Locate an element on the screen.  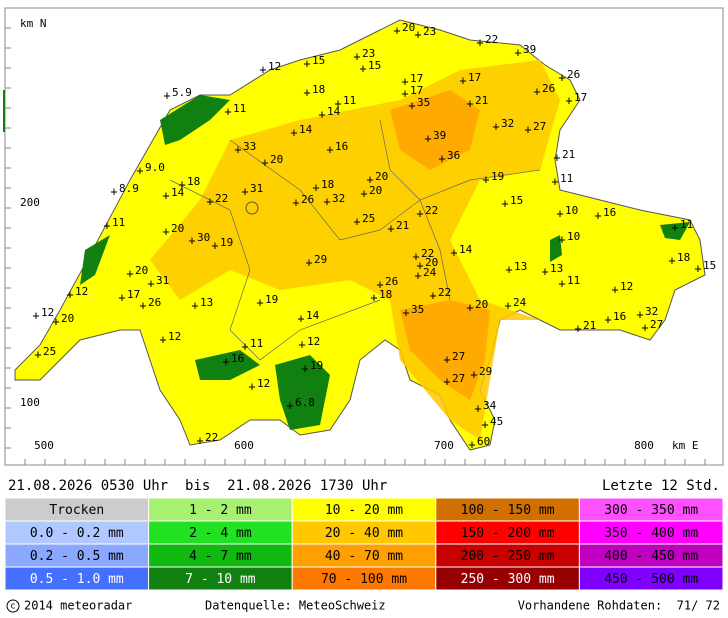
station-value: 27 is located at coordinates (458, 378).